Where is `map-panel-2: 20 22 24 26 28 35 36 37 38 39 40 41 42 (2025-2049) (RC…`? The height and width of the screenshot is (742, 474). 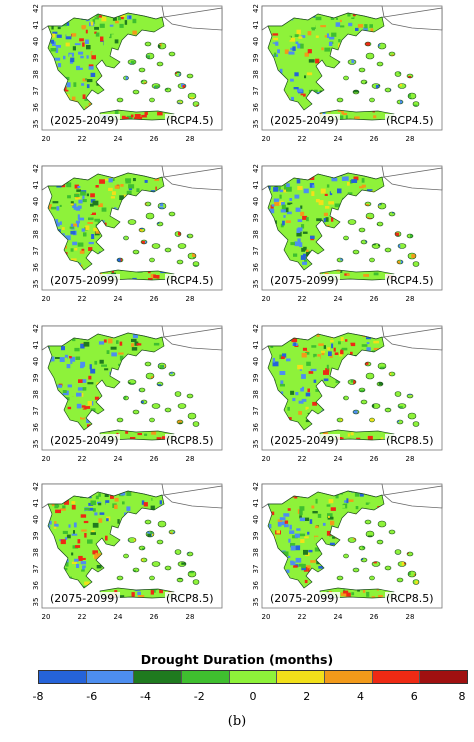
map-panel-2: 20 22 24 26 28 35 36 37 38 39 40 41 42 (2025-2049) (RC… is located at coordinates (354, 82).